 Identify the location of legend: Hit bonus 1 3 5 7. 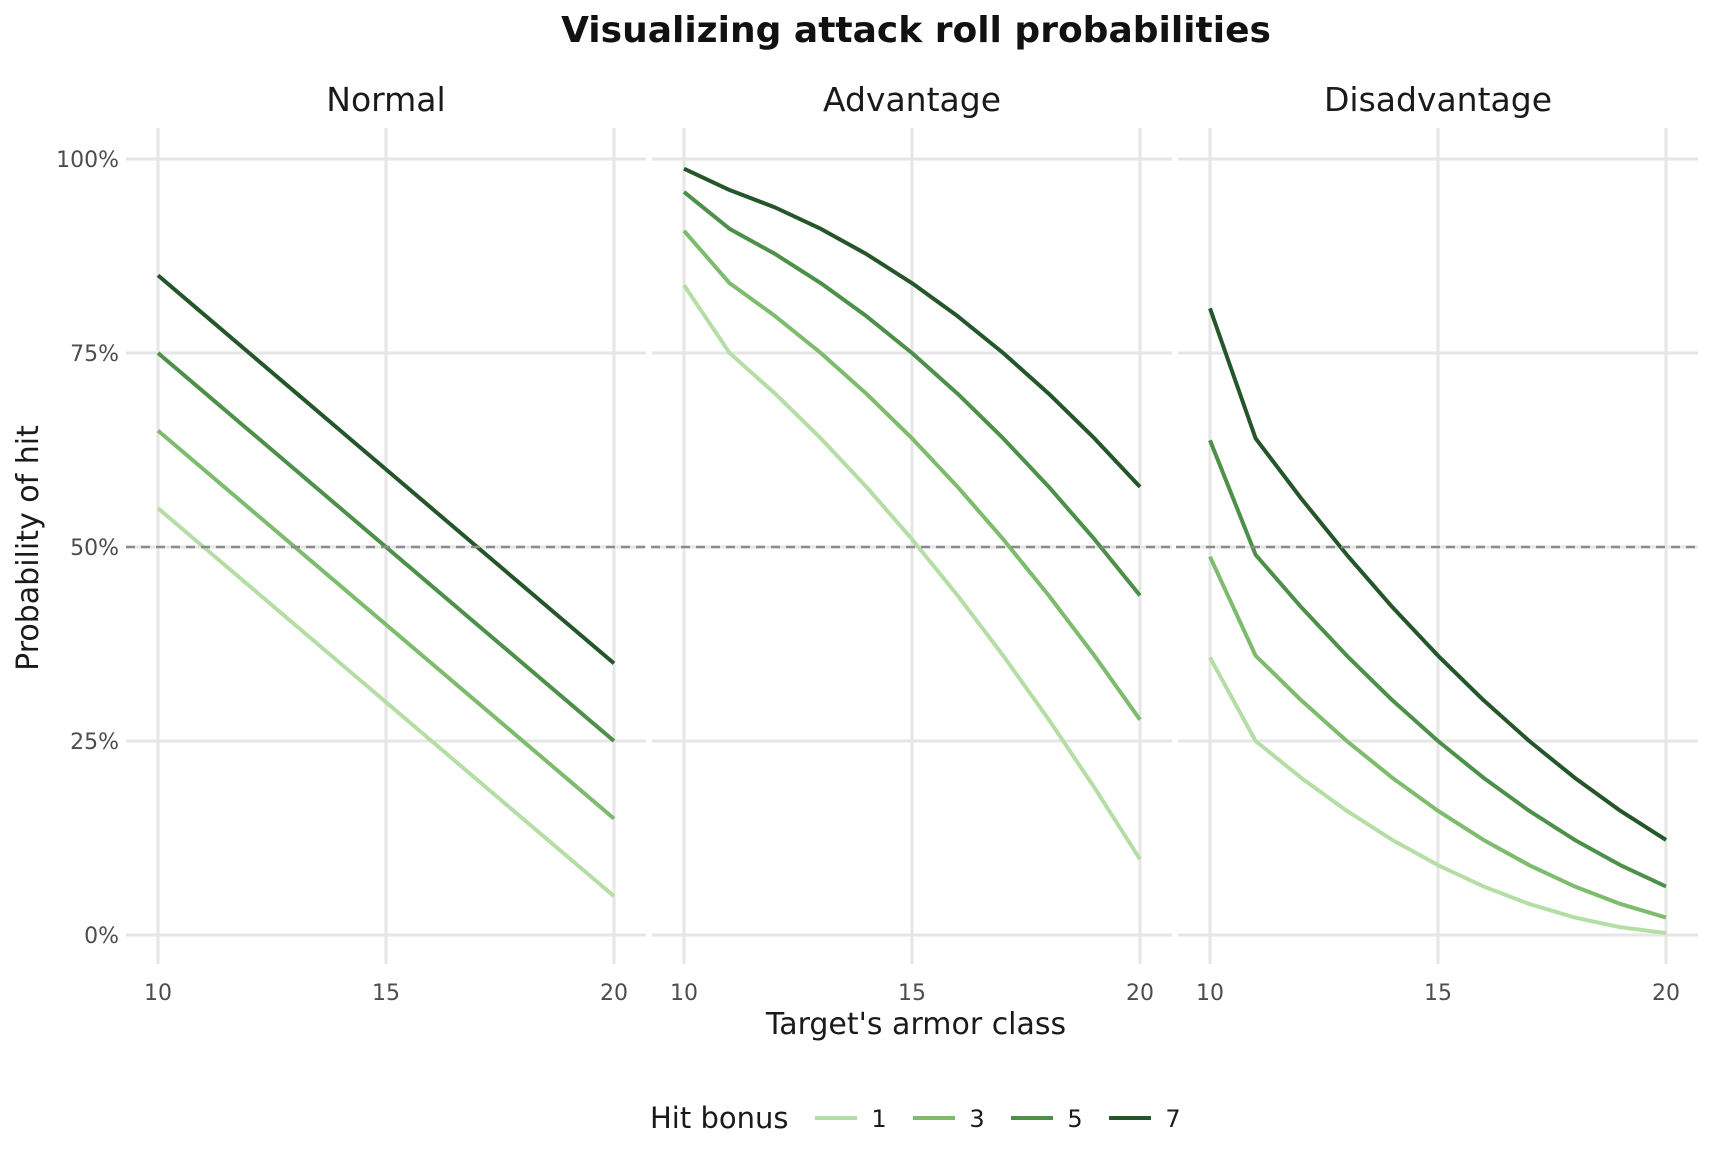
(915, 1118).